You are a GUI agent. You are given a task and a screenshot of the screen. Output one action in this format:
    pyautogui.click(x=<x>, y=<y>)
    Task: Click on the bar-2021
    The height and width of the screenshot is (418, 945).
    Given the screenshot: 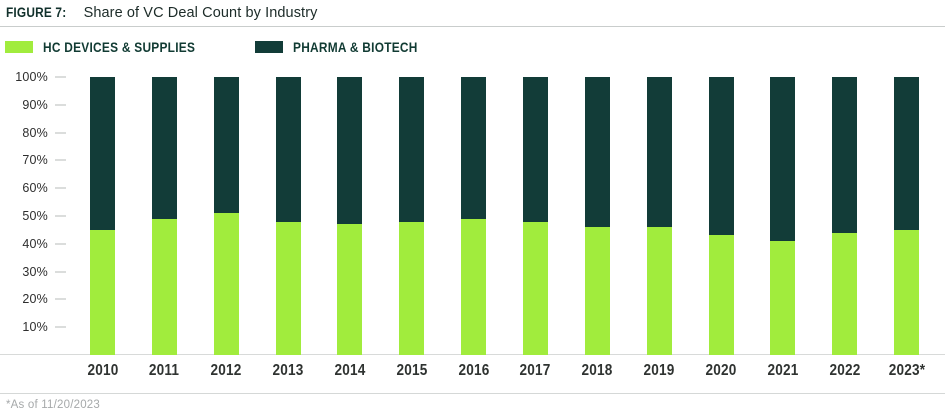 What is the action you would take?
    pyautogui.click(x=783, y=216)
    